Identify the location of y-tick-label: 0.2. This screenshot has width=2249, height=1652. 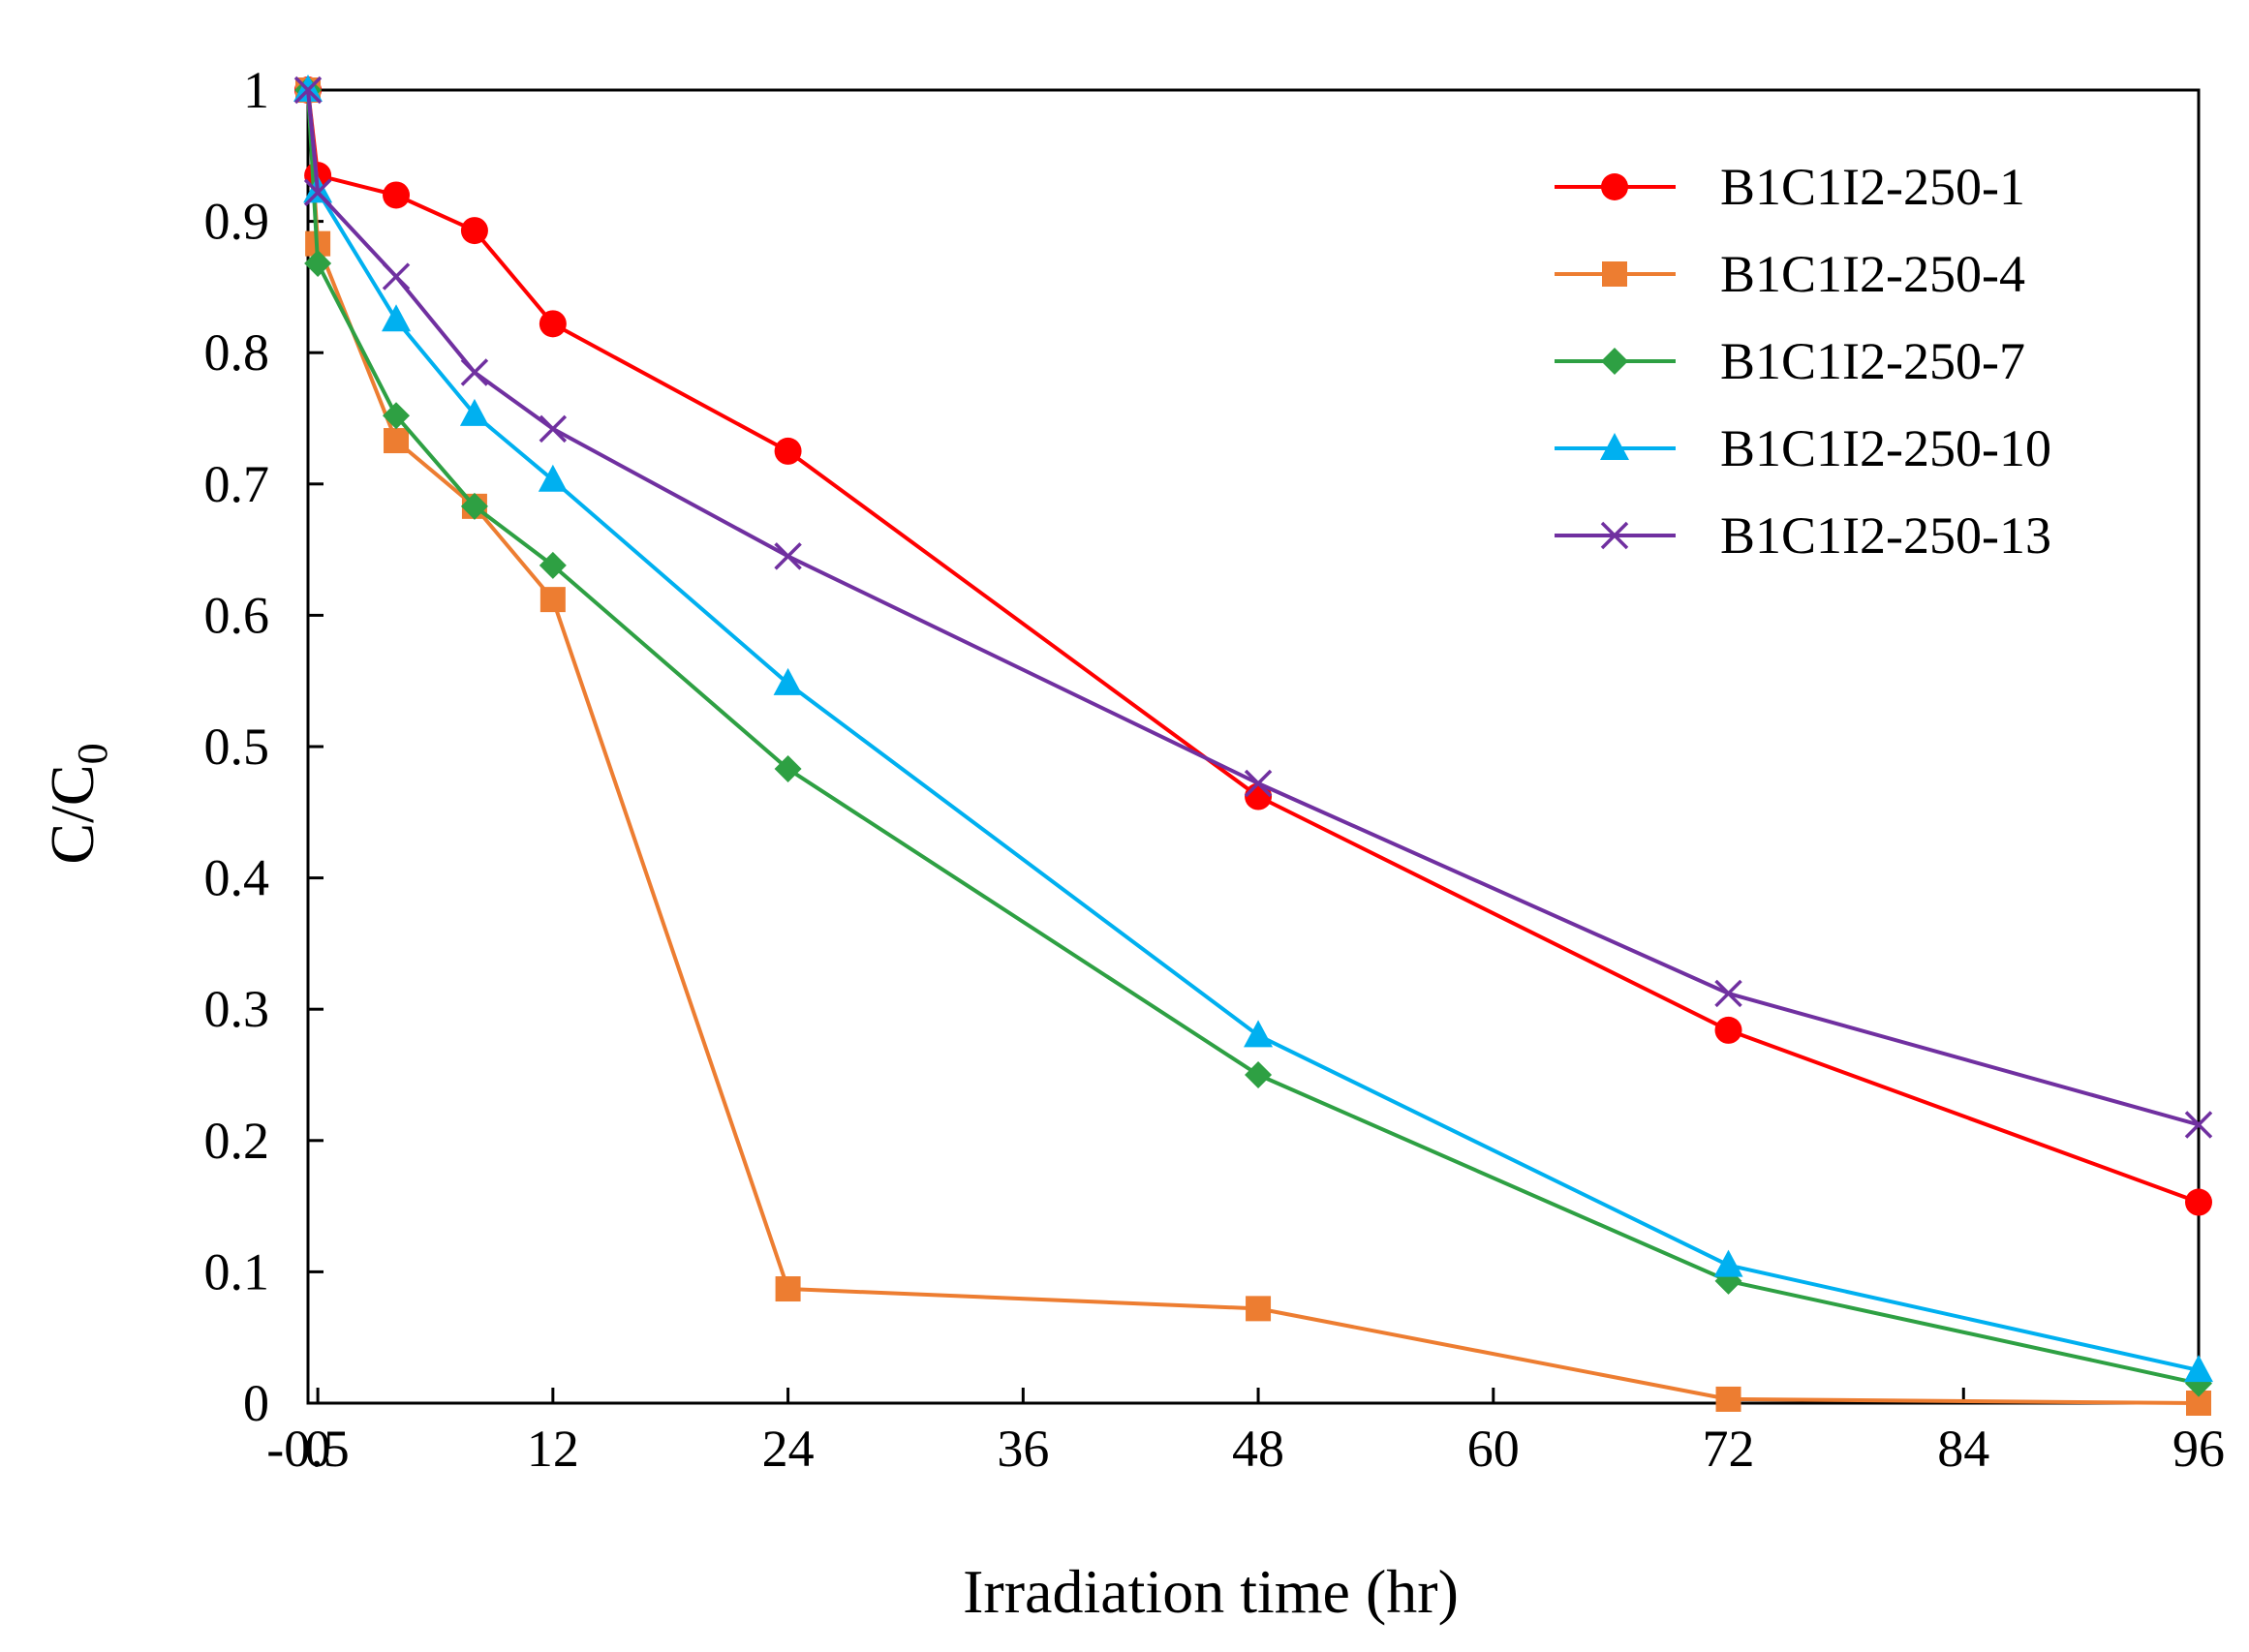
(237, 1141).